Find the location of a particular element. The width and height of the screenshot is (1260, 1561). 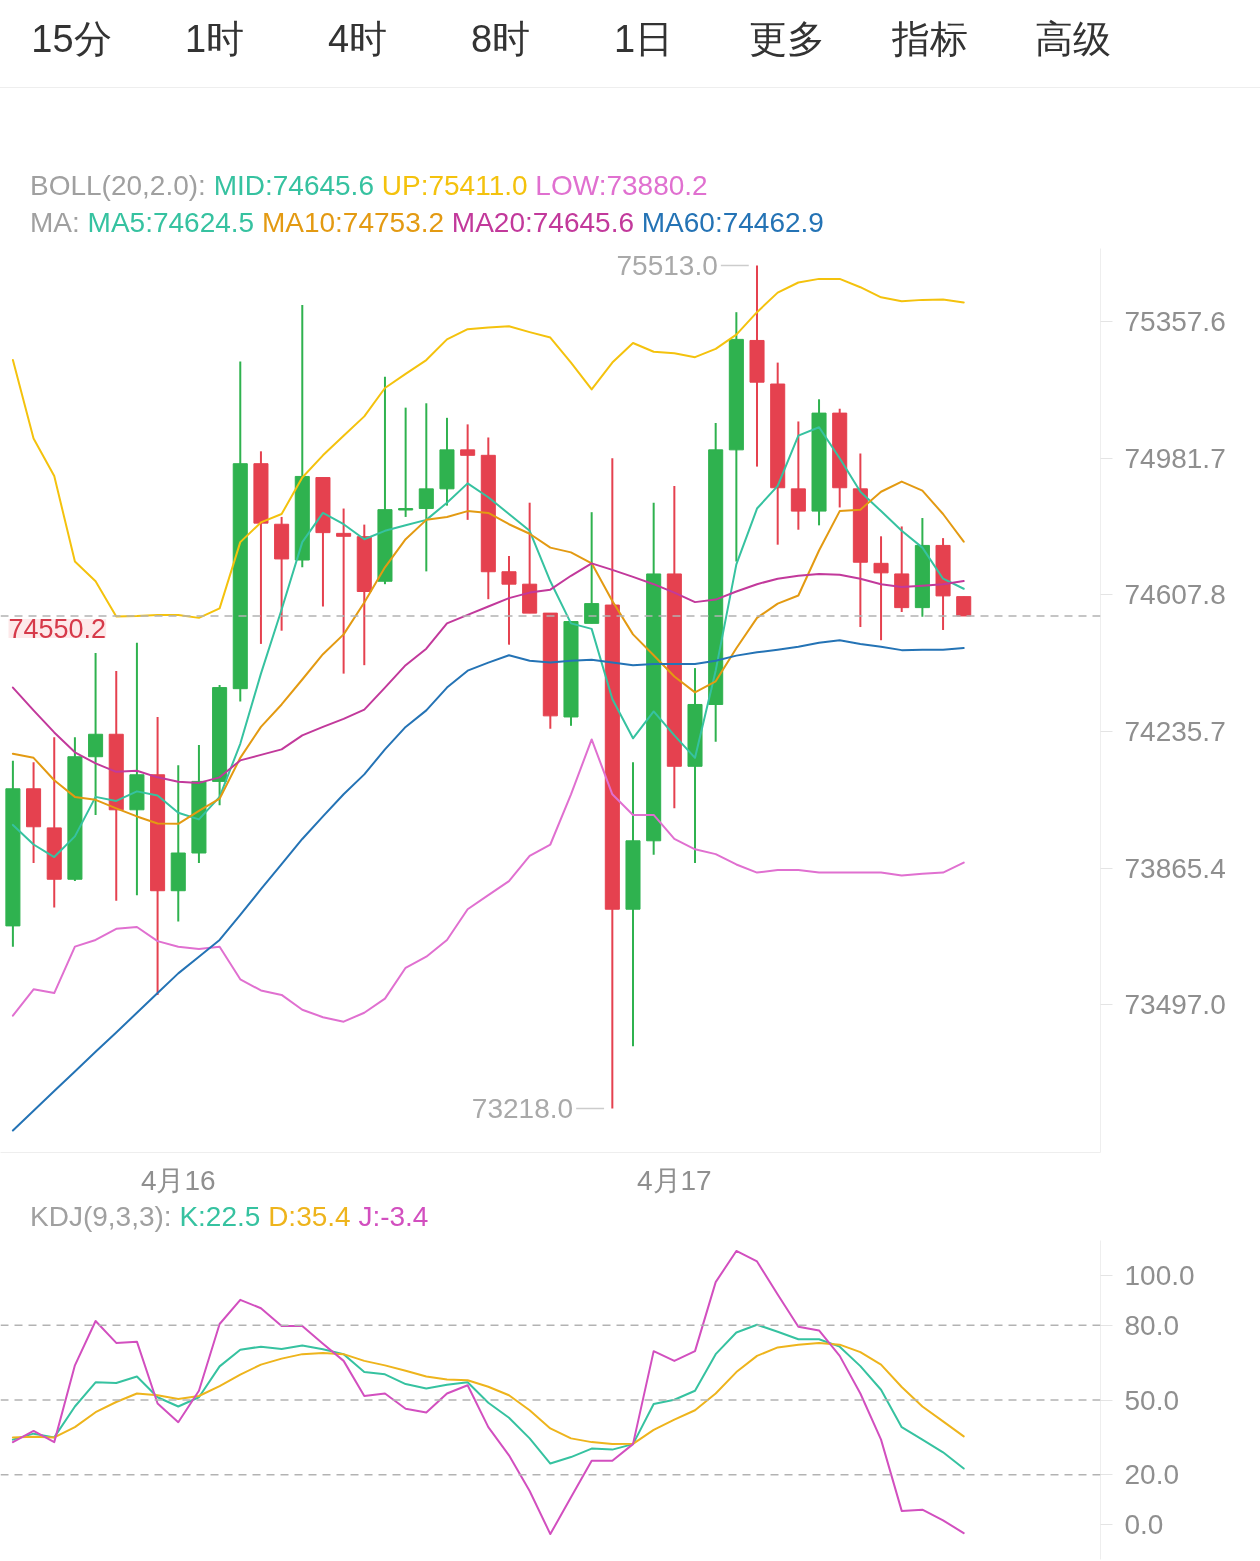

text: D:35.4 is located at coordinates (309, 1216).